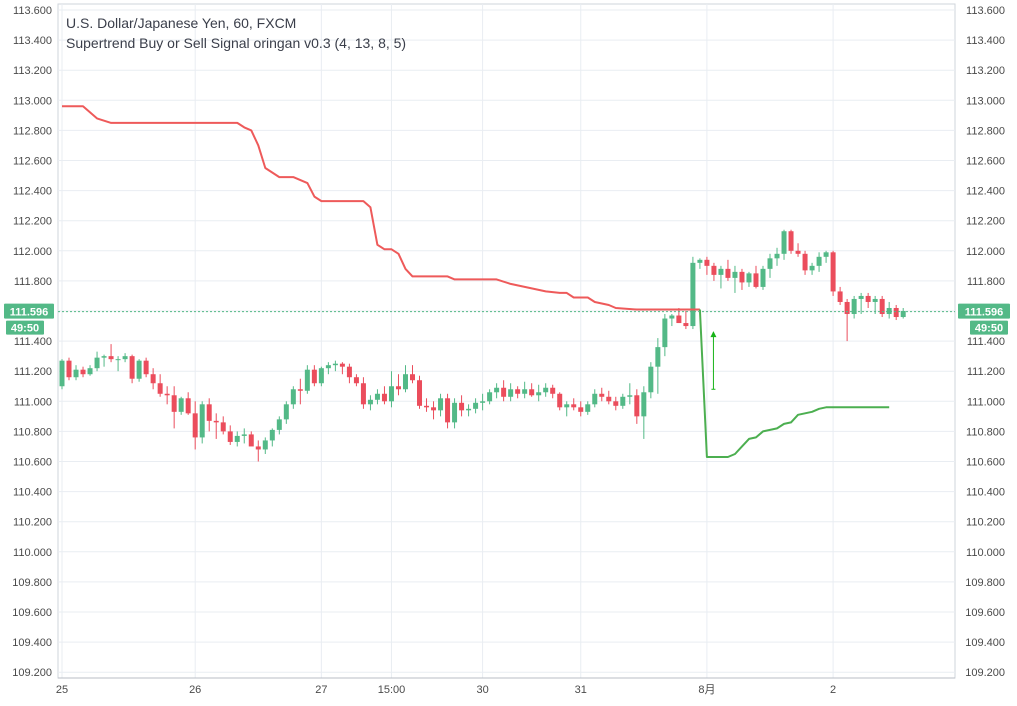  I want to click on y-tick-label-left: 109.200, so click(32, 673).